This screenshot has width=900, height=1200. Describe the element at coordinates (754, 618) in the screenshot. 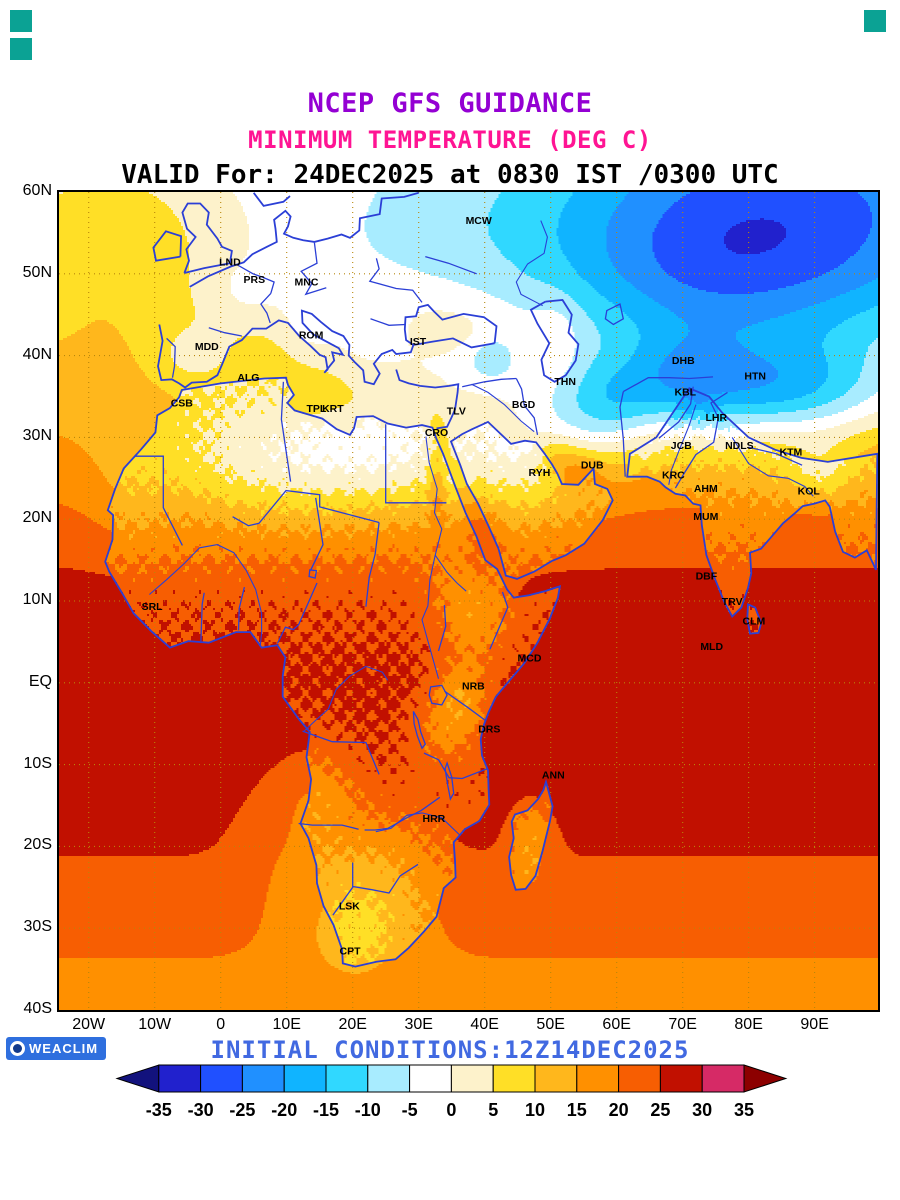

I see `sri-lanka-coastline` at that location.